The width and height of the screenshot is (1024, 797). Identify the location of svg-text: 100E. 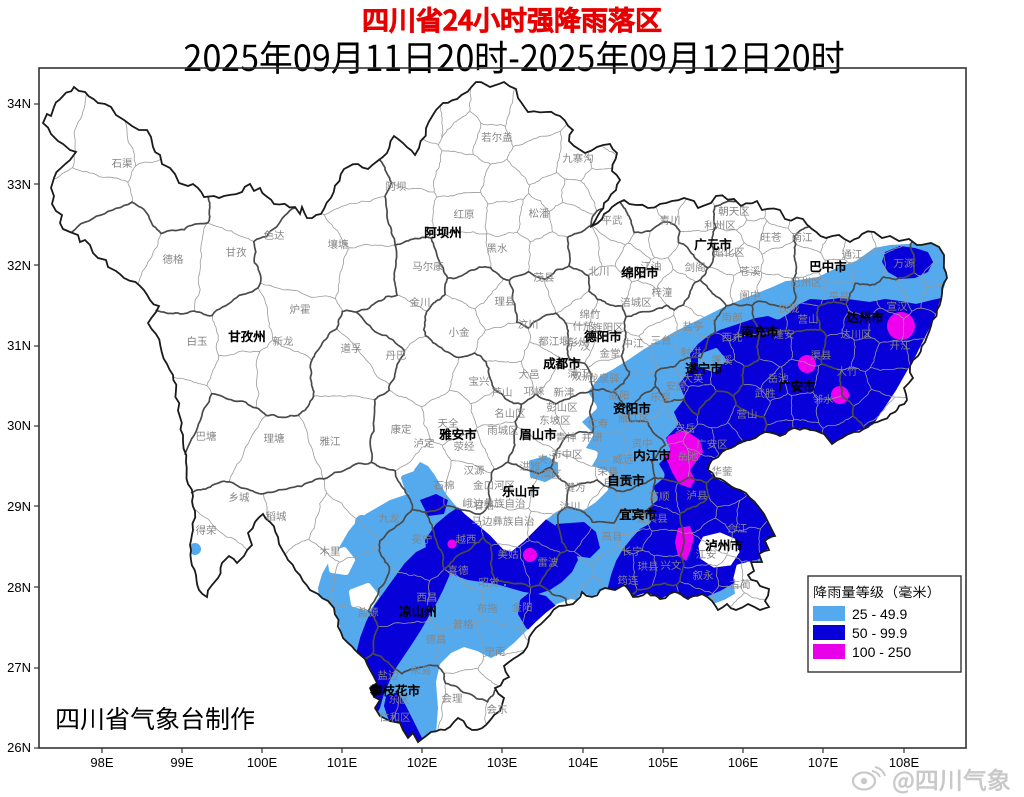
(262, 762).